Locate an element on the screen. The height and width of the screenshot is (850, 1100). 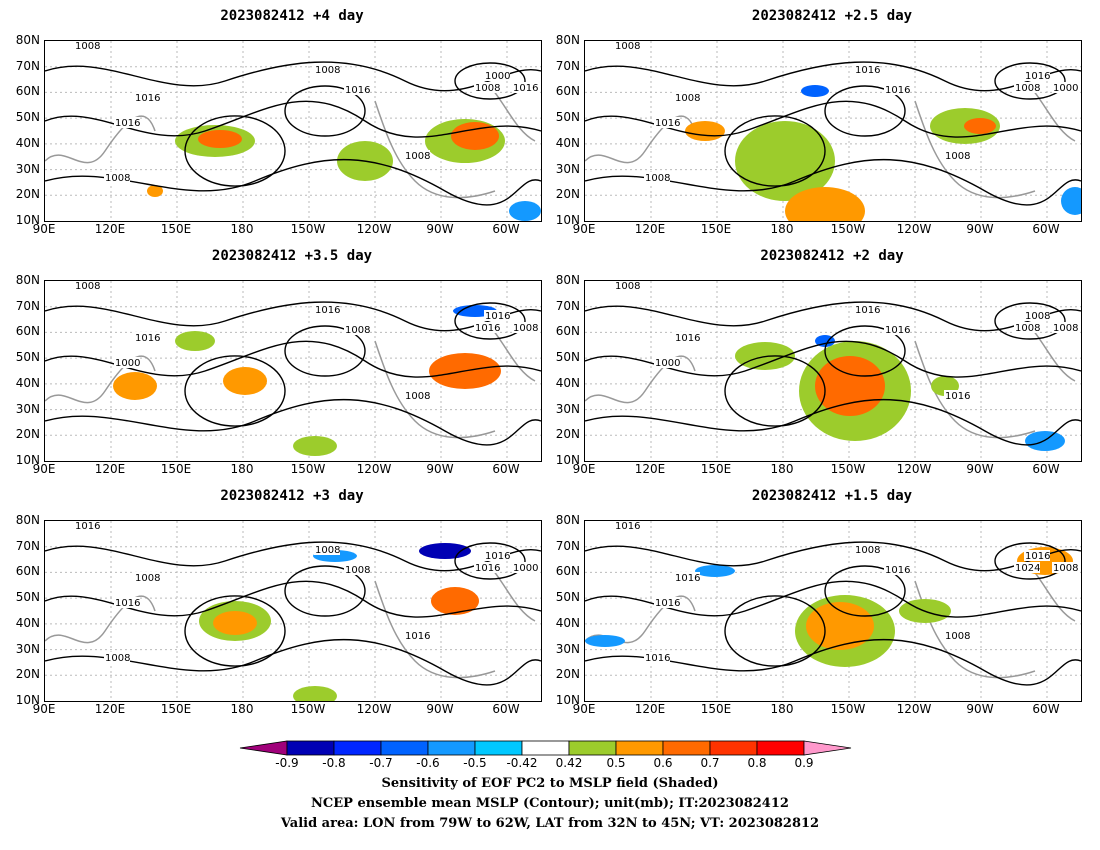
colorbar-tick-label: -0.42 is located at coordinates (522, 763).